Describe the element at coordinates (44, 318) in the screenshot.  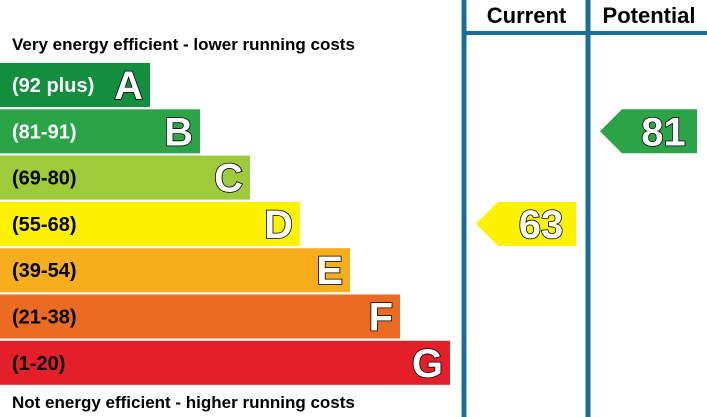
I see `band-range-label: (21-38)` at that location.